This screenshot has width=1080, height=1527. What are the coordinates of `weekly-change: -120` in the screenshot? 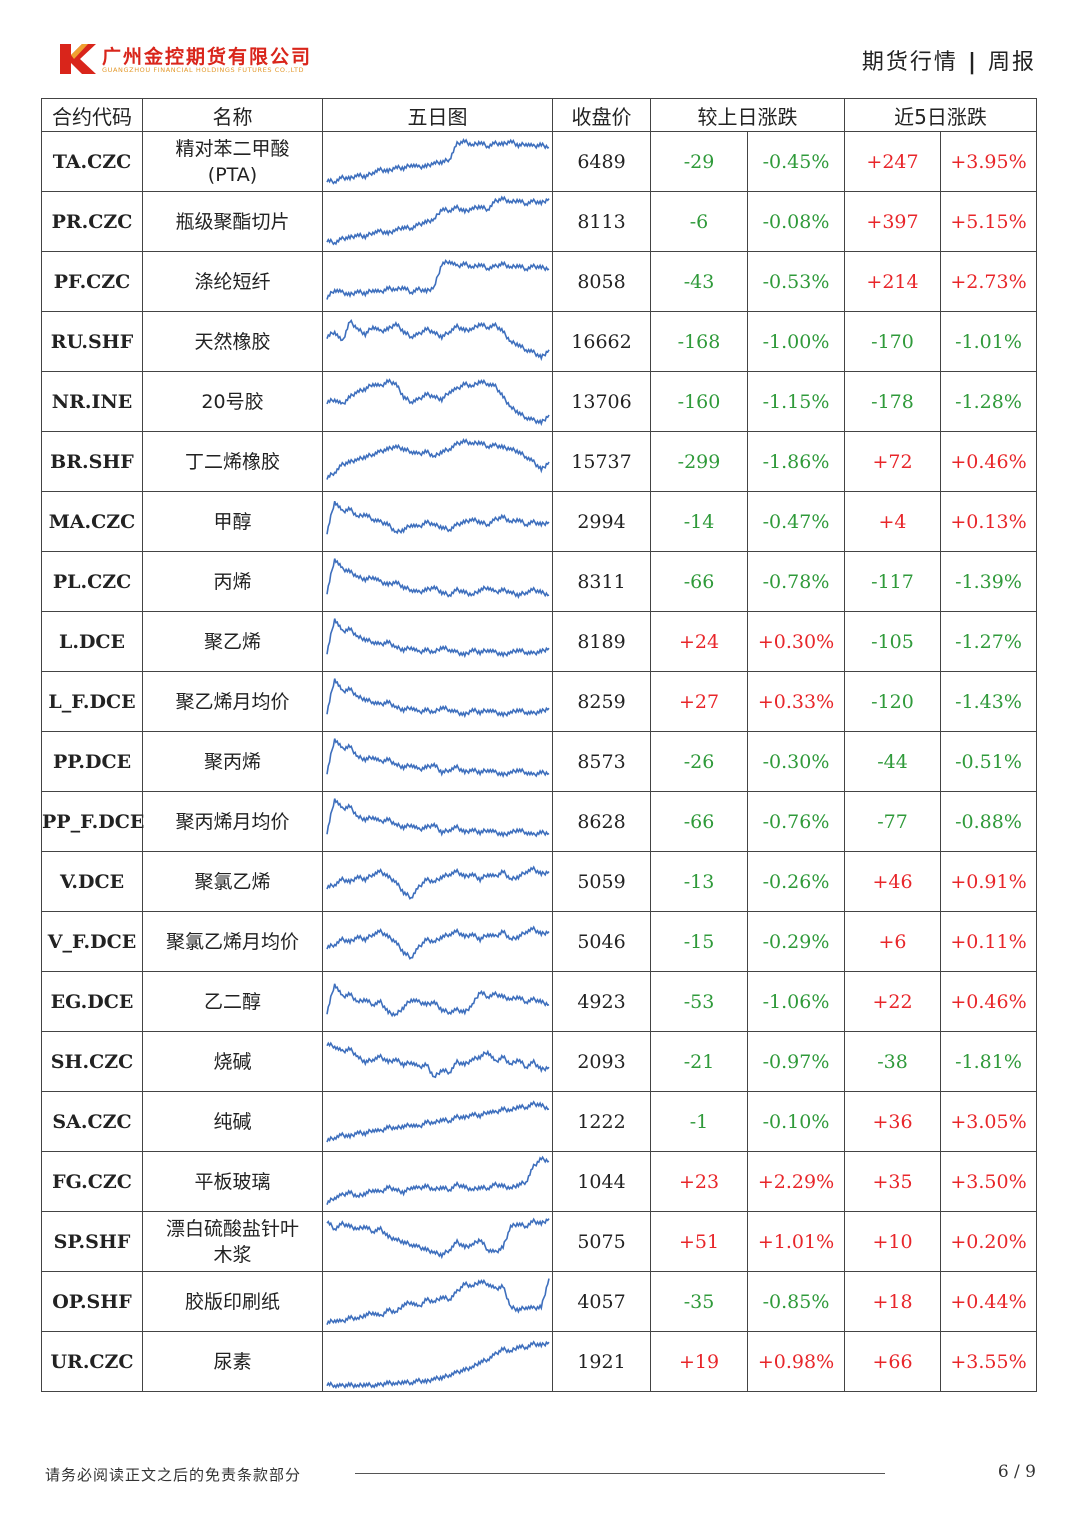 It's located at (892, 701).